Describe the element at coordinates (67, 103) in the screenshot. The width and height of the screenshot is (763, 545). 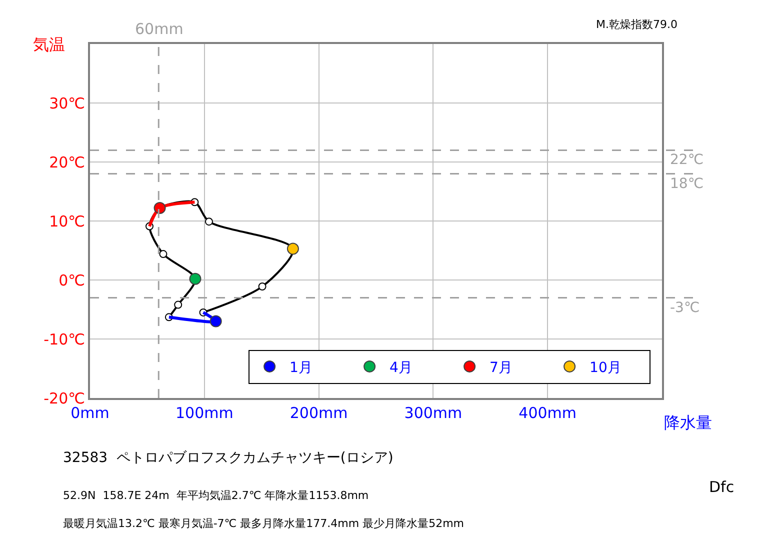
I see `y-tick-label: 30℃` at that location.